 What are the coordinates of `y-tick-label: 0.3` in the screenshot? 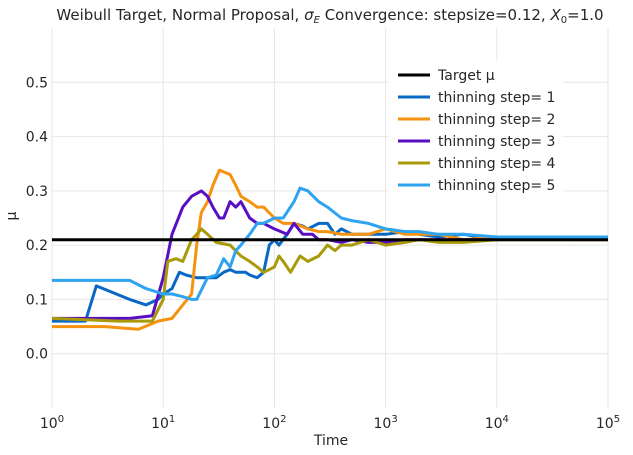 It's located at (37, 192).